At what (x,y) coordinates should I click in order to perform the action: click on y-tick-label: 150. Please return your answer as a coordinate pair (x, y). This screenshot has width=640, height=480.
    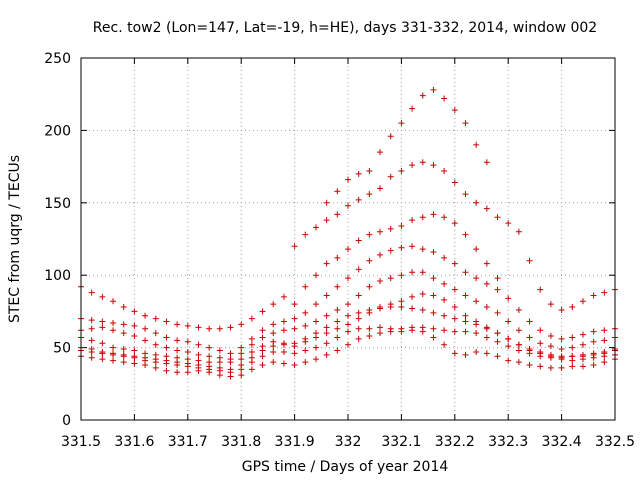
    Looking at the image, I should click on (57, 204).